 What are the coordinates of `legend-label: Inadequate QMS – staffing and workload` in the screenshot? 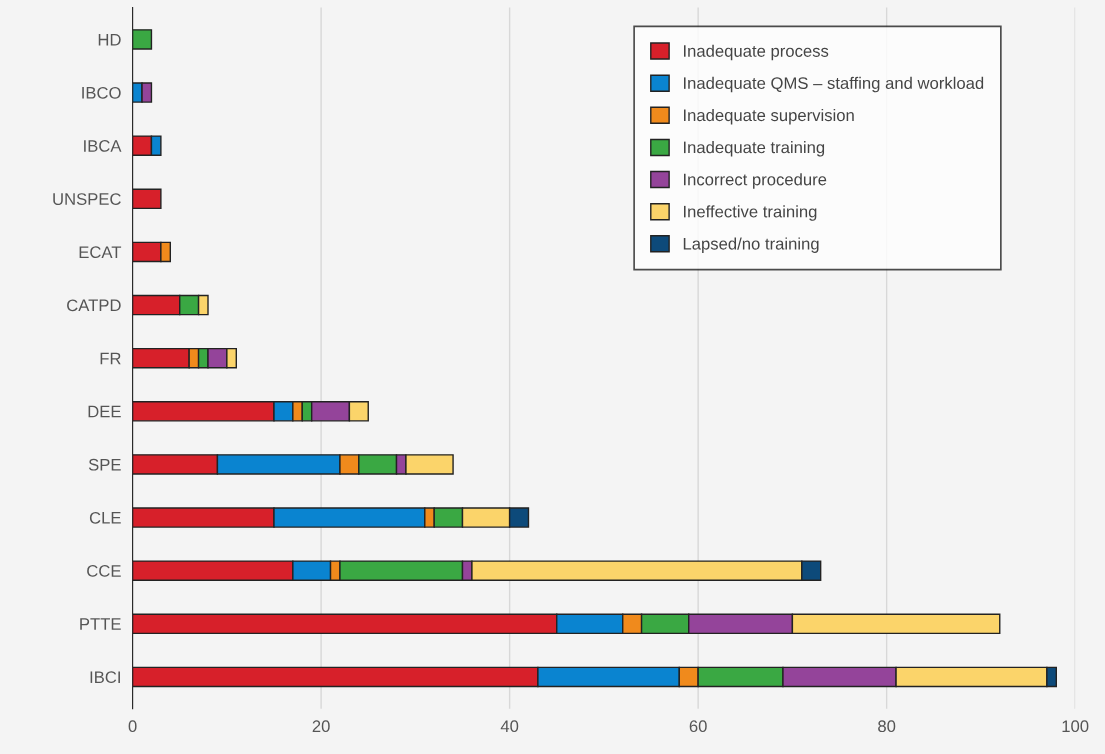 It's located at (834, 84).